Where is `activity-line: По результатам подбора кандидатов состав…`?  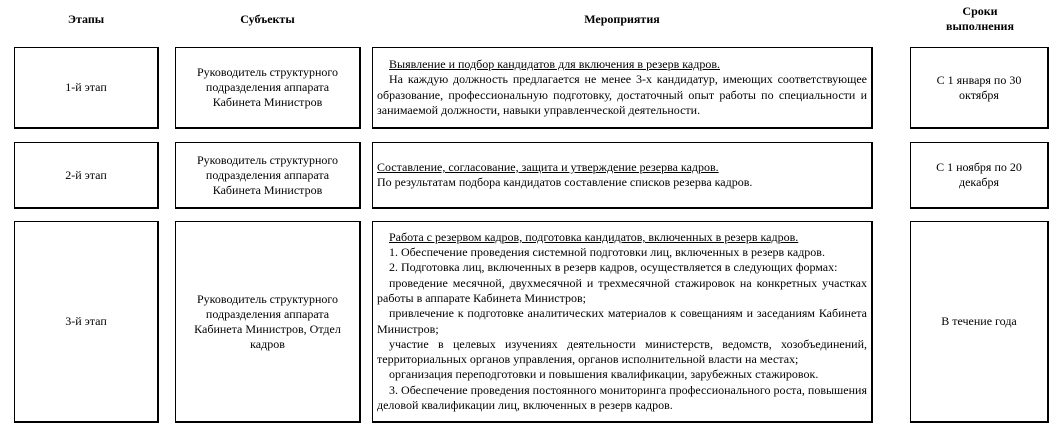 activity-line: По результатам подбора кандидатов состав… is located at coordinates (565, 182).